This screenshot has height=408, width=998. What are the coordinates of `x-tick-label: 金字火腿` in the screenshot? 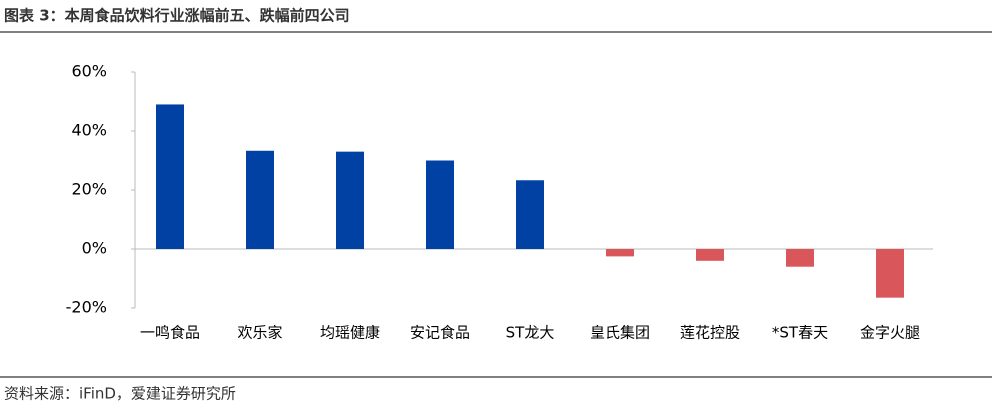 It's located at (890, 333).